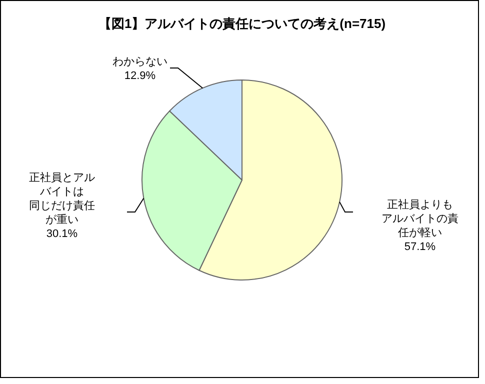 This screenshot has width=485, height=384. What do you see at coordinates (420, 247) in the screenshot?
I see `data-label: 57.1%` at bounding box center [420, 247].